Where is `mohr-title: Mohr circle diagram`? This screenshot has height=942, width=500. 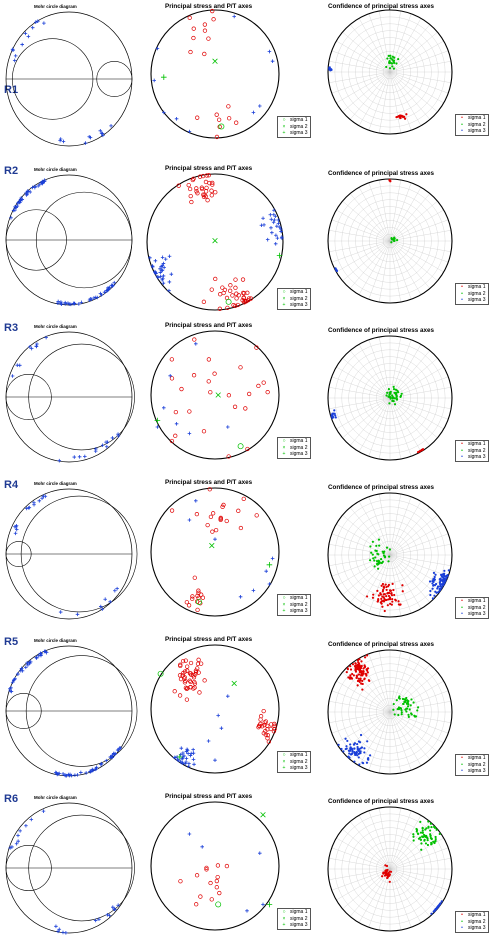
mohr-title: Mohr circle diagram is located at coordinates (55, 169).